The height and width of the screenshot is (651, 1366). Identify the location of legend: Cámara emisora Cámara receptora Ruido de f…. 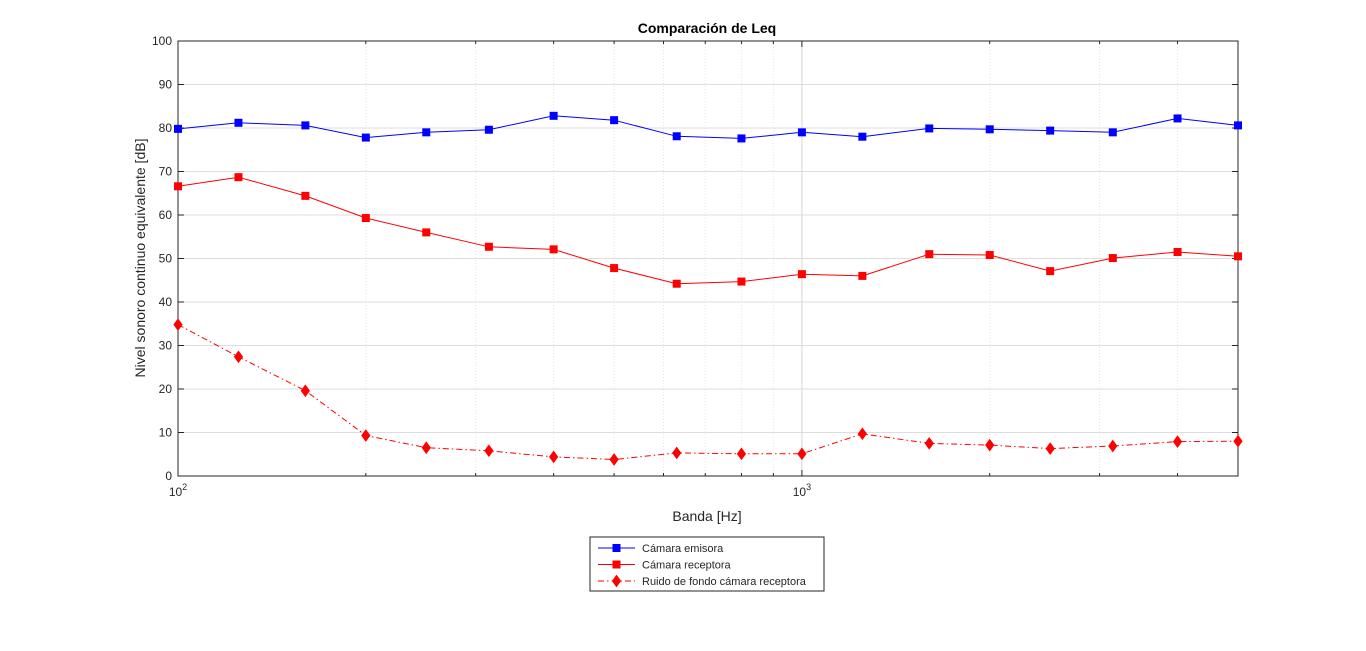
(707, 564).